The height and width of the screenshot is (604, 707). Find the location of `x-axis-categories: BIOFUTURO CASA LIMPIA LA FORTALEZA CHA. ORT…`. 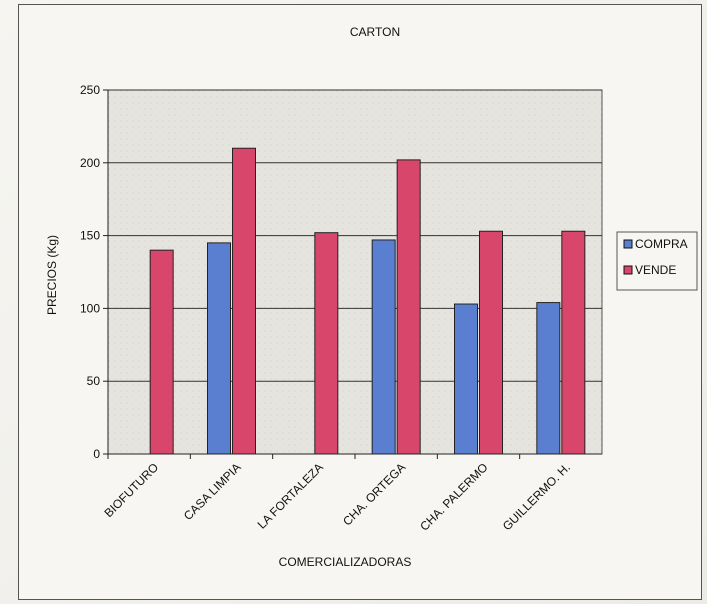

x-axis-categories: BIOFUTURO CASA LIMPIA LA FORTALEZA CHA. ORT… is located at coordinates (337, 494).